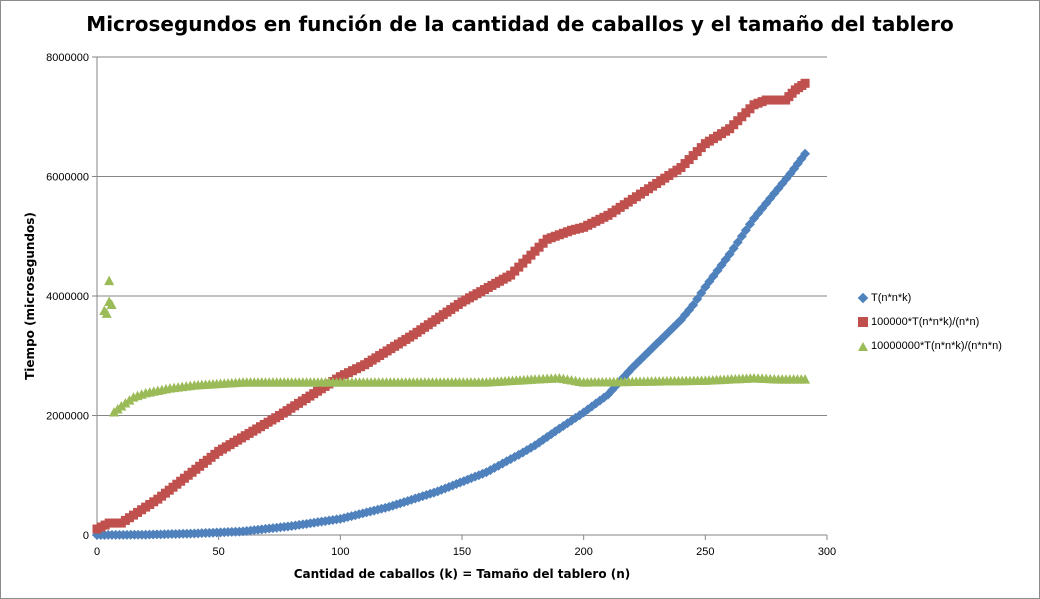 The width and height of the screenshot is (1040, 599). I want to click on diamond-marker-icon, so click(863, 298).